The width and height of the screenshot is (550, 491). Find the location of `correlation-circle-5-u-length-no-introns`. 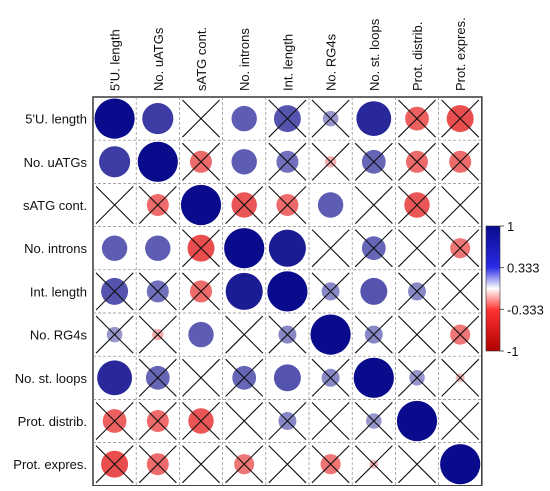

correlation-circle-5-u-length-no-introns is located at coordinates (244, 118).